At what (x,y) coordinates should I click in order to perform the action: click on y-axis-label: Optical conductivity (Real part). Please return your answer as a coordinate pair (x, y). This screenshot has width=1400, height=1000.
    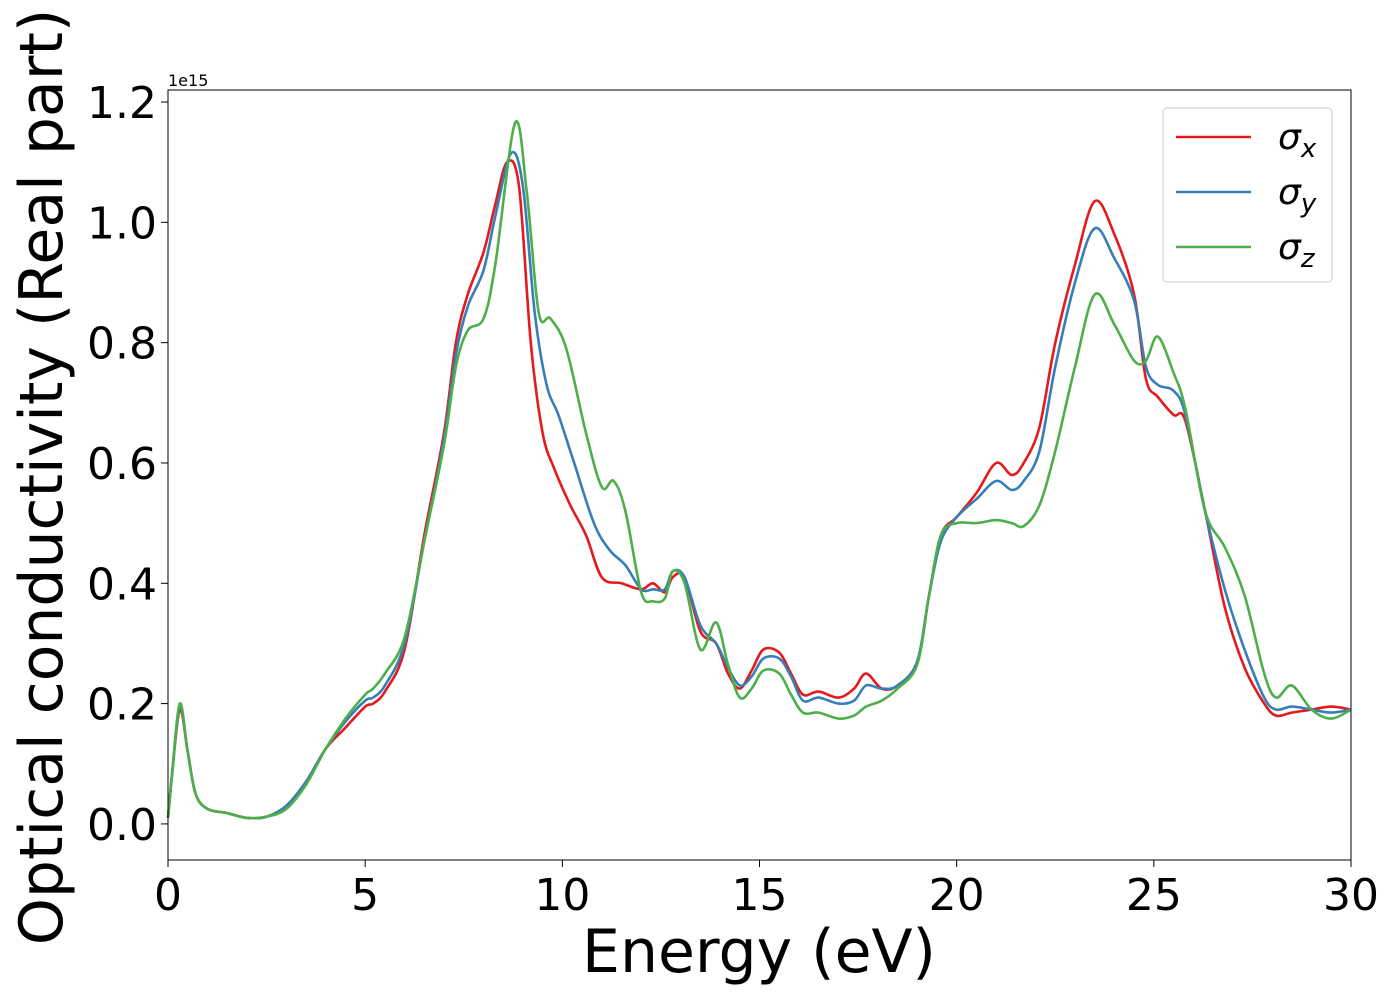
    Looking at the image, I should click on (42, 477).